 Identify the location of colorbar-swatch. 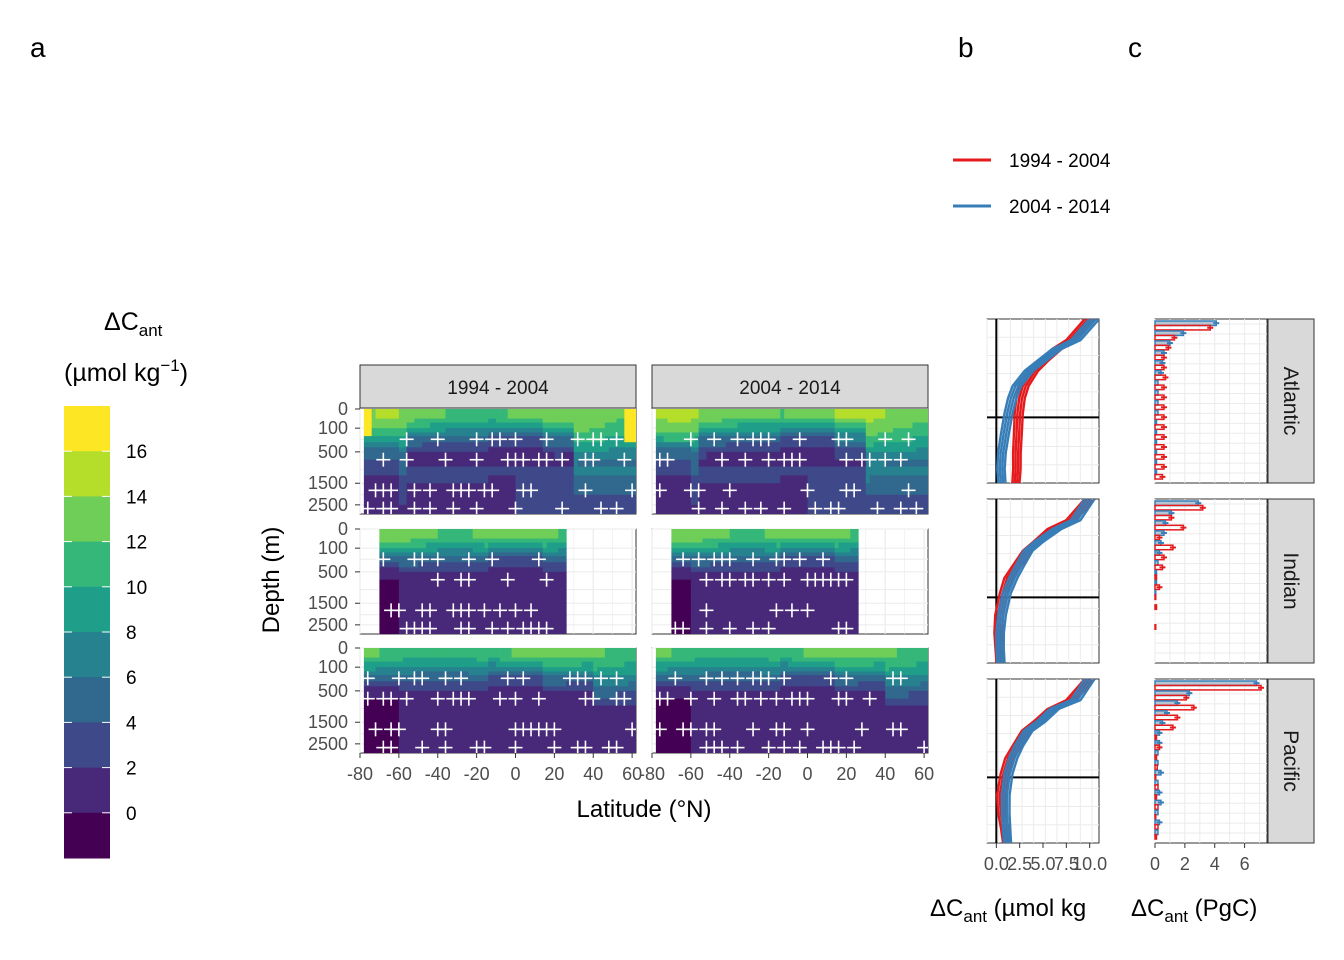
(87, 564).